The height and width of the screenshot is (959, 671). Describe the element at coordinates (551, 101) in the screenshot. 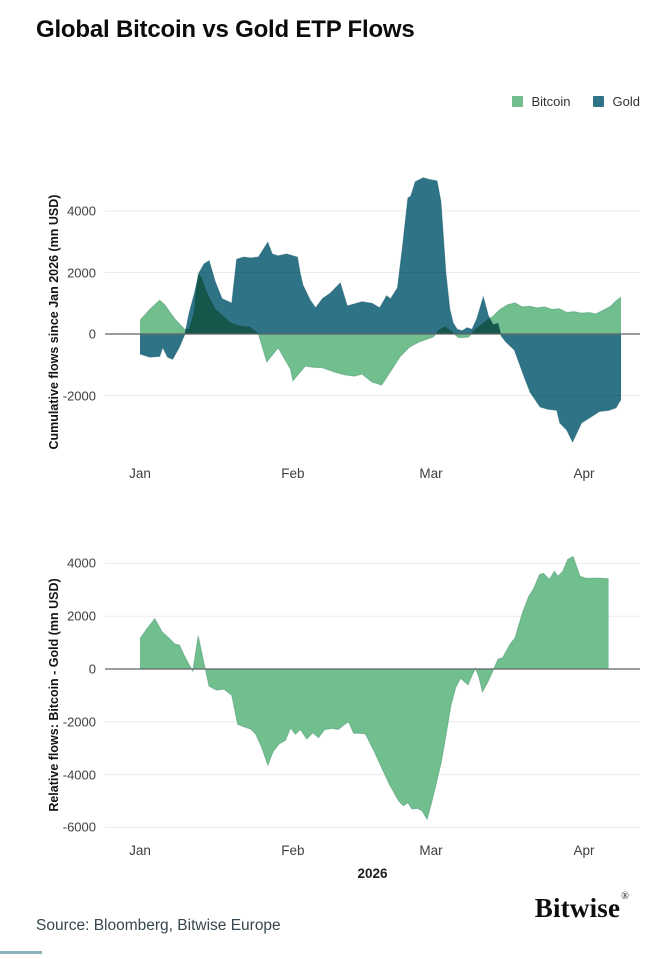

I see `legend-label-bitcoin: Bitcoin` at that location.